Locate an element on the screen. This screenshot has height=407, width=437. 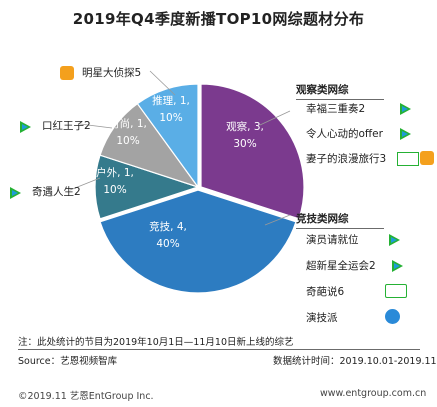
slice-label-竞技: 40% is located at coordinates (167, 244).